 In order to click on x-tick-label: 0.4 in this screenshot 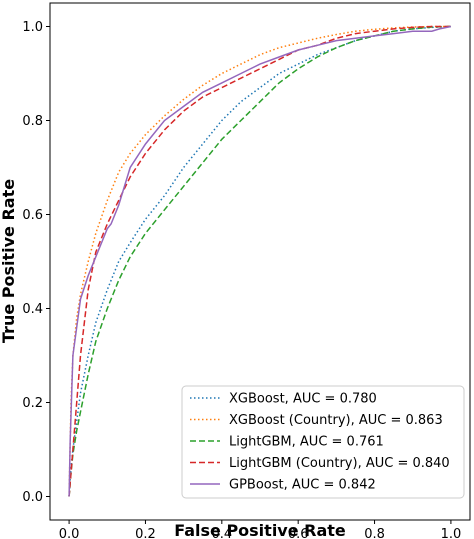, I will do `click(221, 533)`.